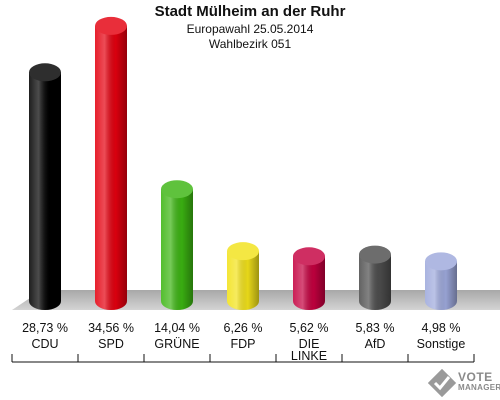 The height and width of the screenshot is (400, 500). Describe the element at coordinates (309, 328) in the screenshot. I see `value-label: 5,62 %` at that location.